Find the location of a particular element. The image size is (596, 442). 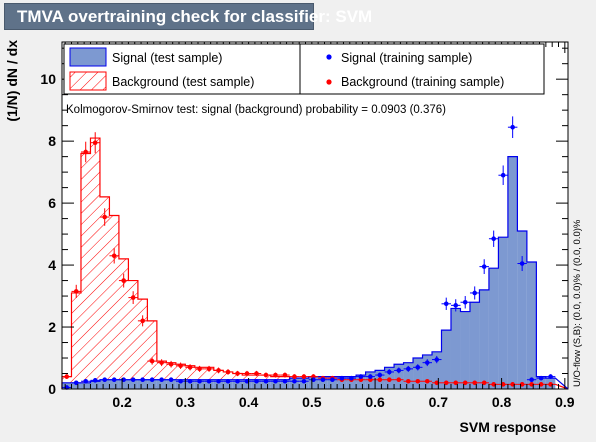

legend-signal-train-marker is located at coordinates (328, 56).